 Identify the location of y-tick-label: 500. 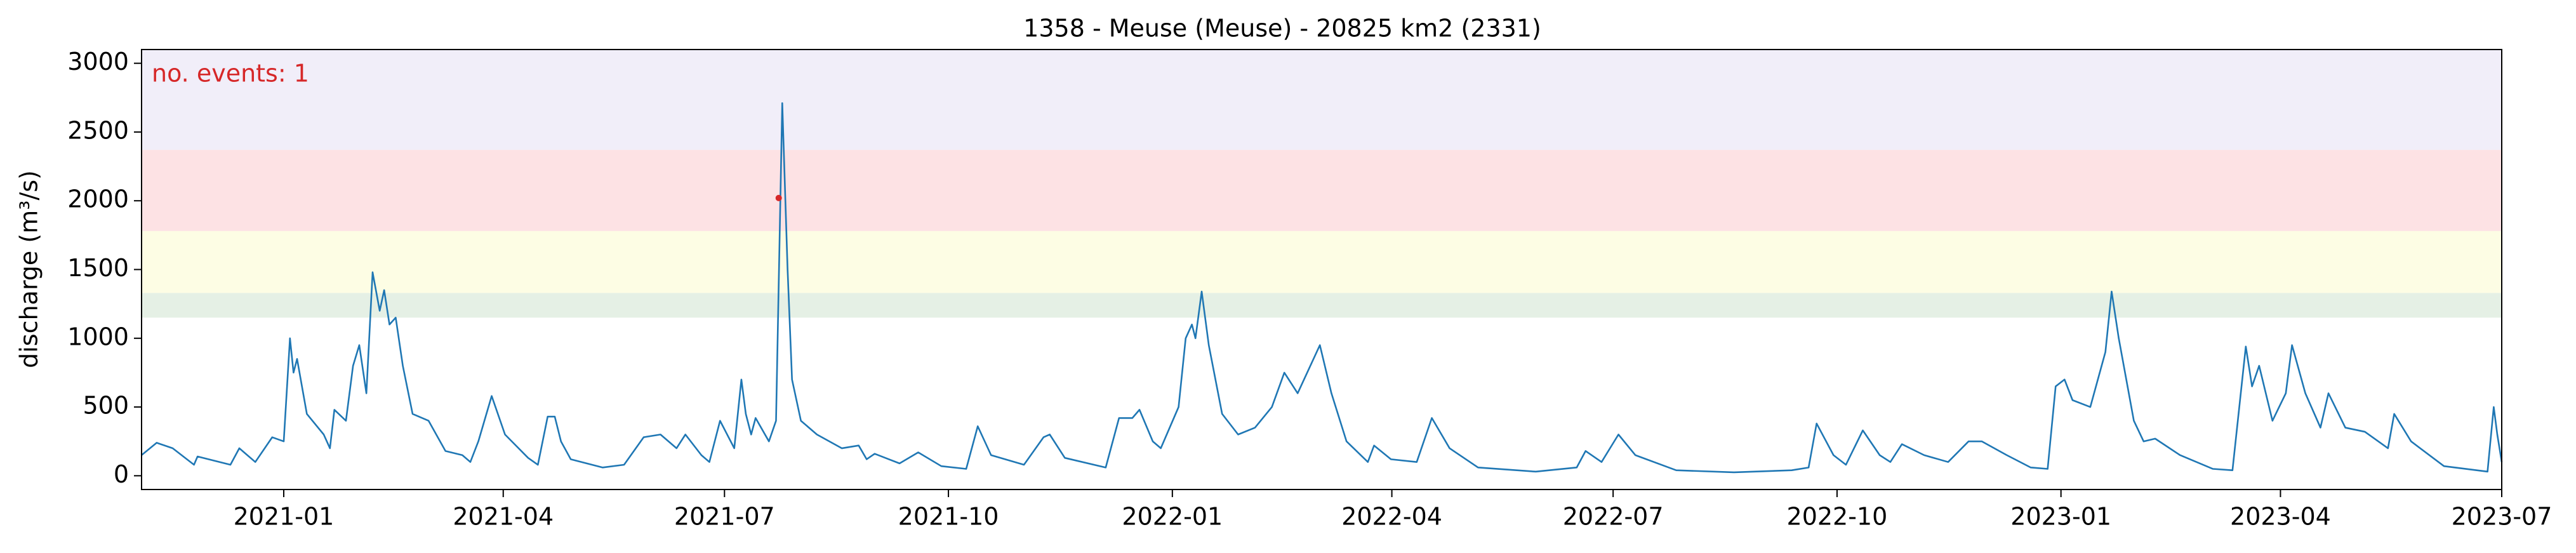
(106, 406).